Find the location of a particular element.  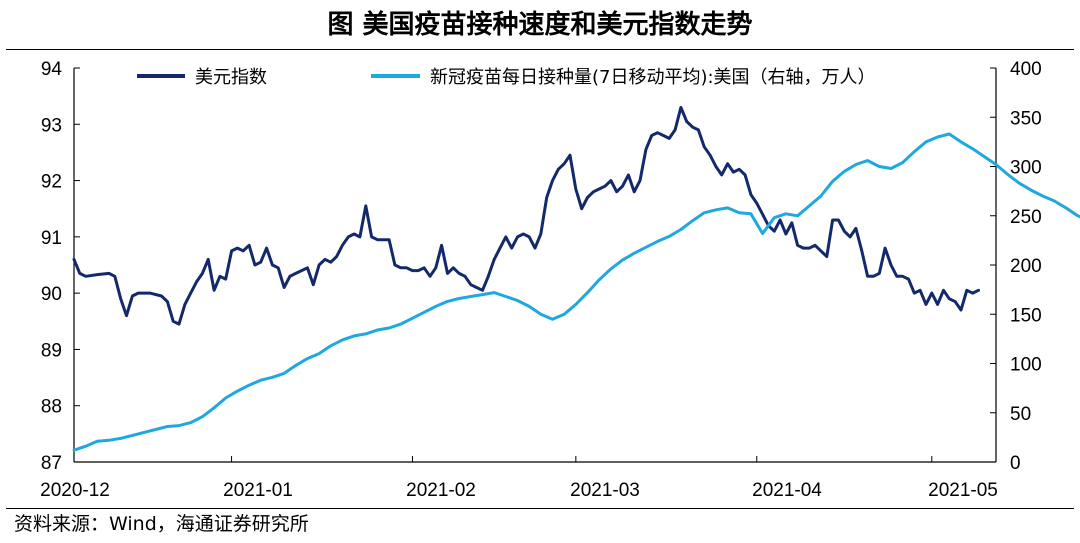

source-note: 资料来源：Wind，海通证券研究所 is located at coordinates (161, 524).